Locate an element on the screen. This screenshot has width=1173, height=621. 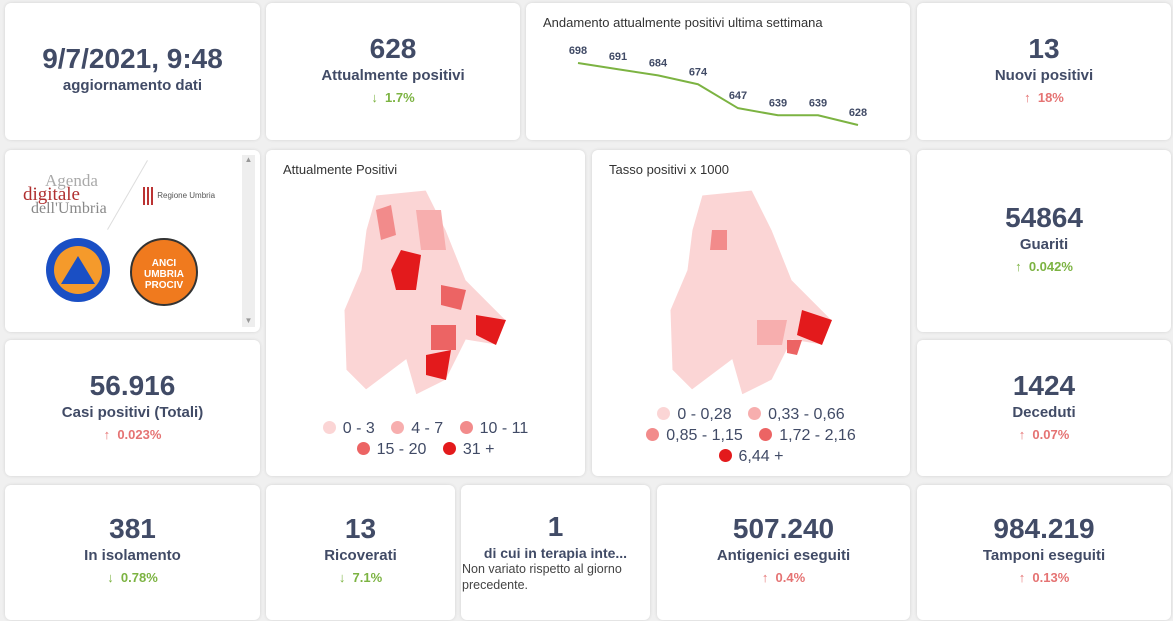
kpi-deceduti: 1424 Deceduti ↑ 0.07% is located at coordinates (1044, 408).